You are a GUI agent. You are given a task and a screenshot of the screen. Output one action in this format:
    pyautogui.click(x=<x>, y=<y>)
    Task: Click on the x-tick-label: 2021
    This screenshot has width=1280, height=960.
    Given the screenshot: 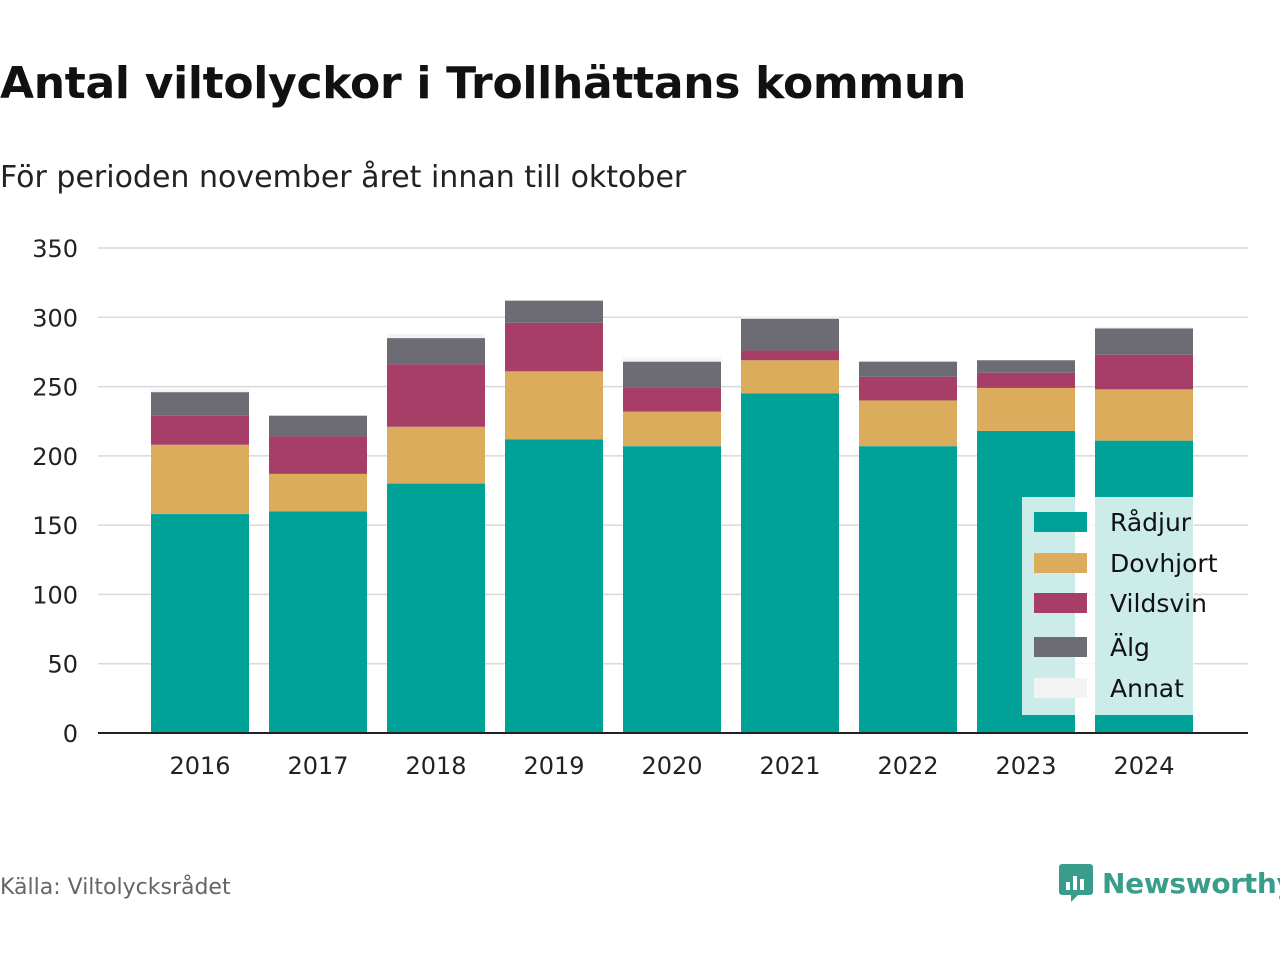 What is the action you would take?
    pyautogui.click(x=789, y=766)
    